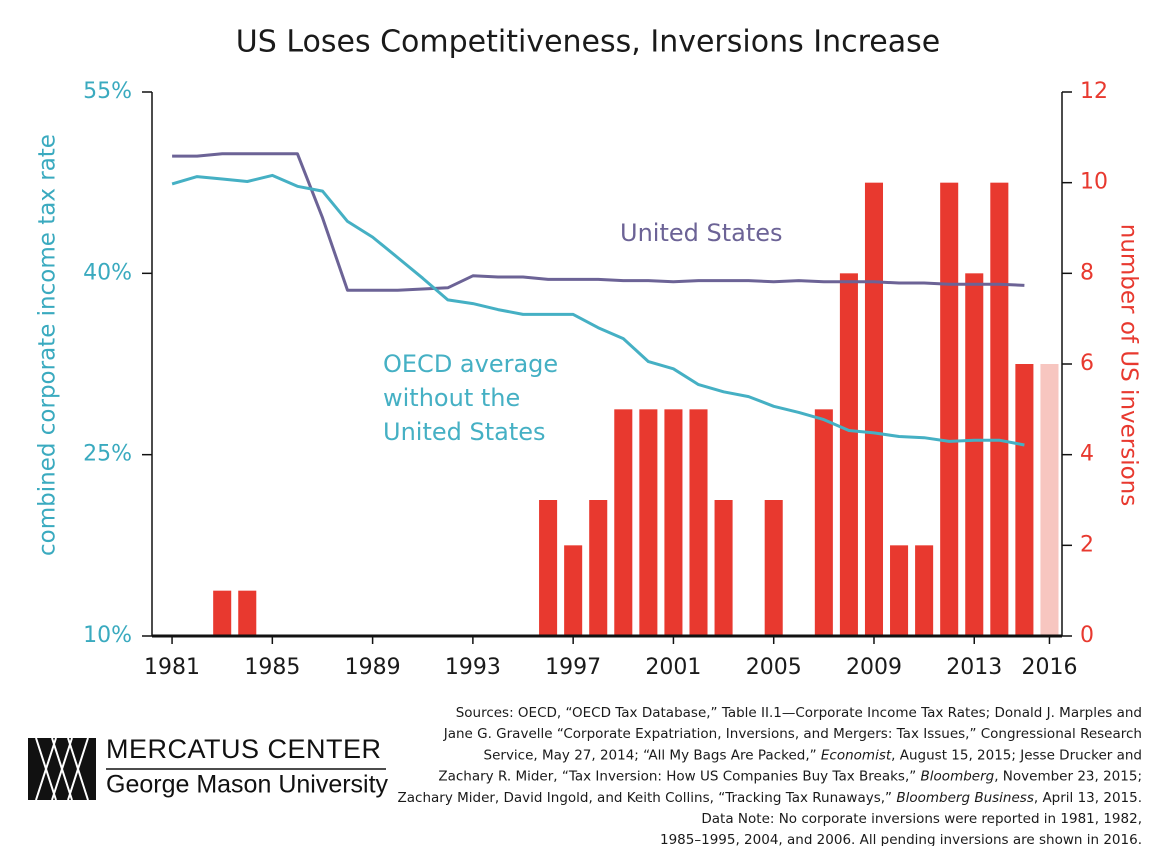 Image resolution: width=1170 pixels, height=846 pixels. Describe the element at coordinates (247, 785) in the screenshot. I see `logo-subtitle: George Mason University` at that location.